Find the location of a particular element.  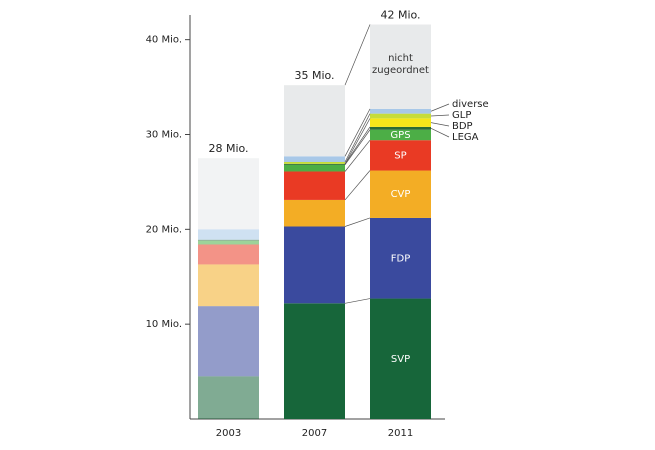

segment-label: SVP is located at coordinates (400, 359).